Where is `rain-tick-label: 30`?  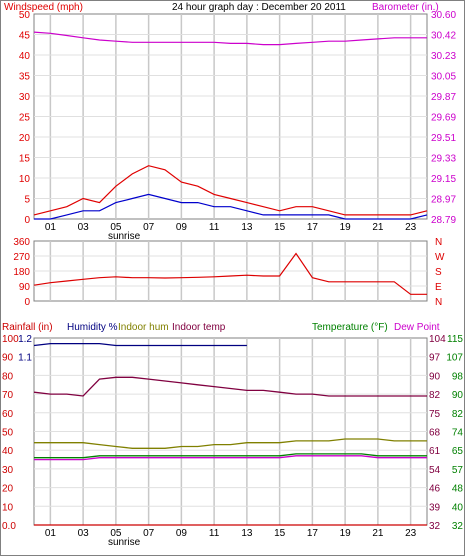 rain-tick-label: 30 is located at coordinates (8, 470).